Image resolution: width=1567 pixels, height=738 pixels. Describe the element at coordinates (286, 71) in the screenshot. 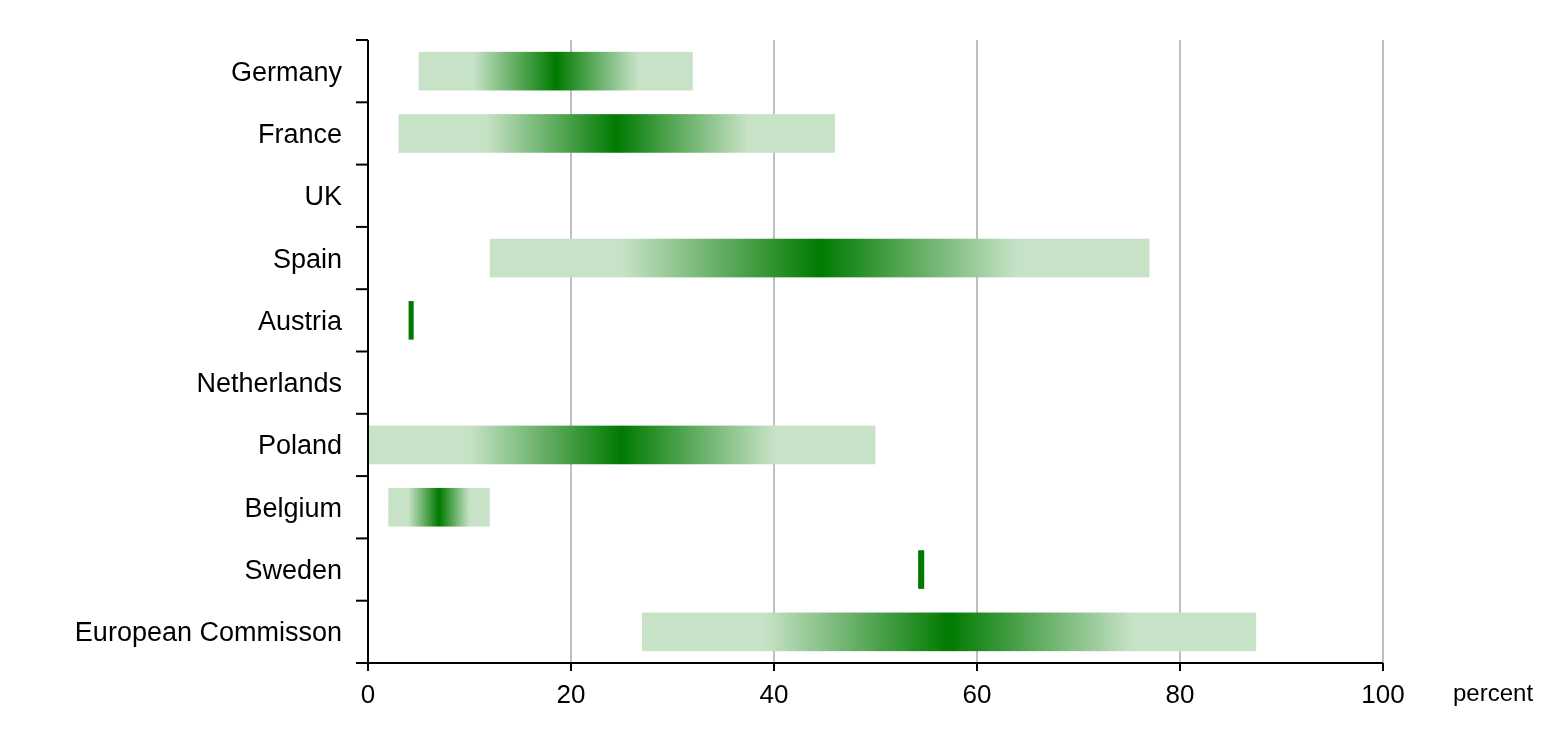

I see `y-tick-label: Germany` at that location.